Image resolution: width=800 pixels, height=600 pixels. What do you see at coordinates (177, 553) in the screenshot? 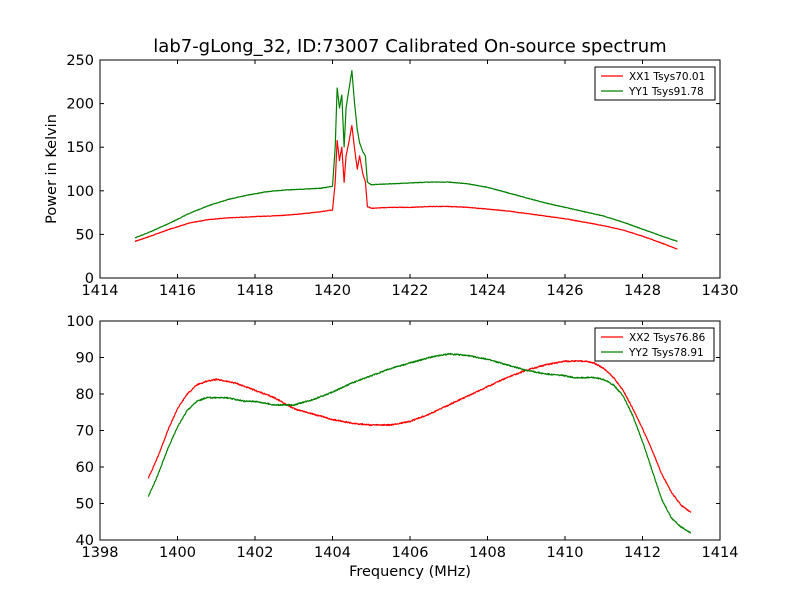
I see `x-tick-label-2-1: 1400` at bounding box center [177, 553].